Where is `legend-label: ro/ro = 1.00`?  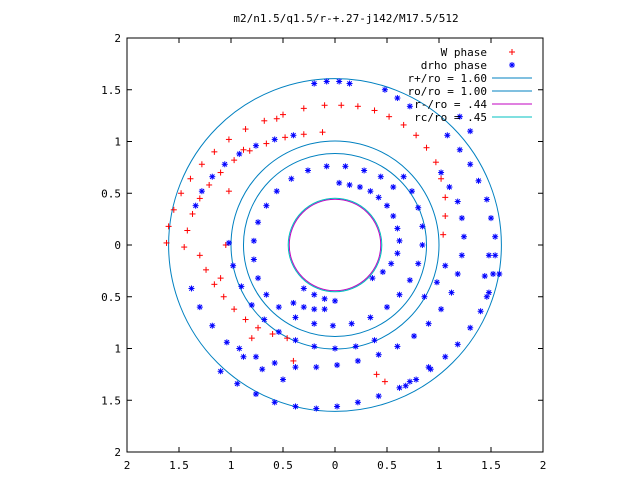
legend-label: ro/ro = 1.00 is located at coordinates (447, 91).